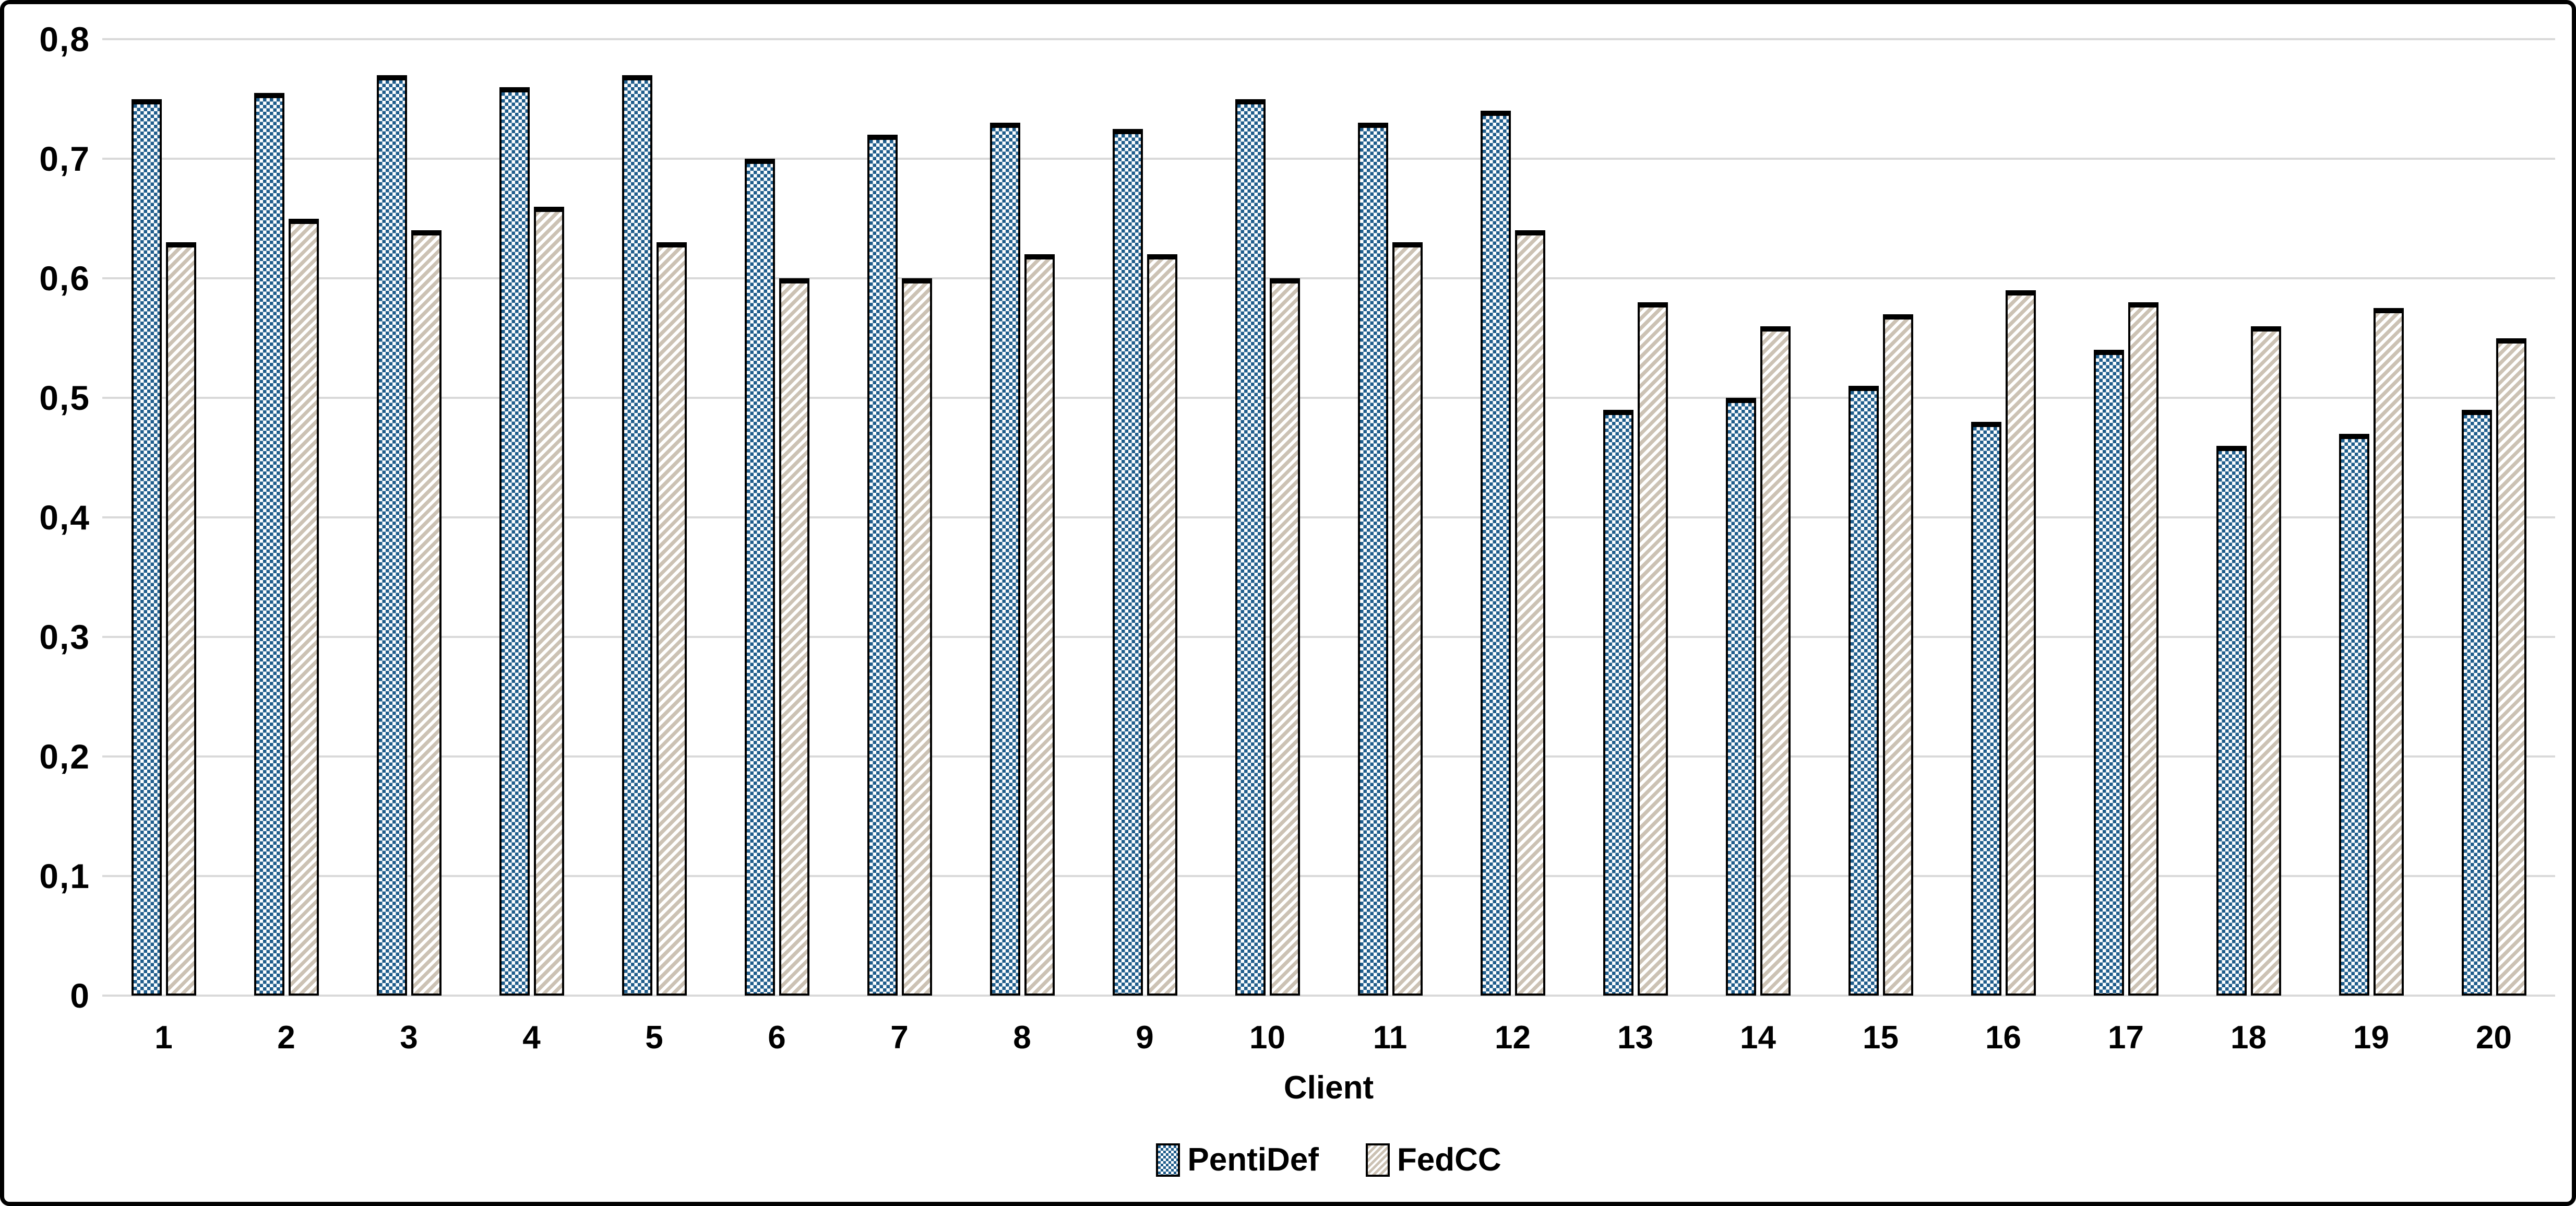  What do you see at coordinates (52, 603) in the screenshot?
I see `y-axis-labels: 0,8 0,7 0,6 0,5 0,4 0,3 0,2 0,1 0` at bounding box center [52, 603].